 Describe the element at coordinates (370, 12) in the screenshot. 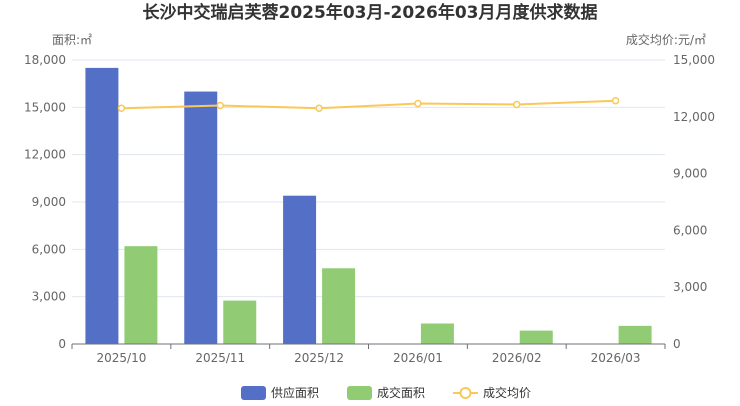

I see `chart-title: 长沙中交瑞启芙蓉2025年03月-2026年03月月度供求数据` at that location.